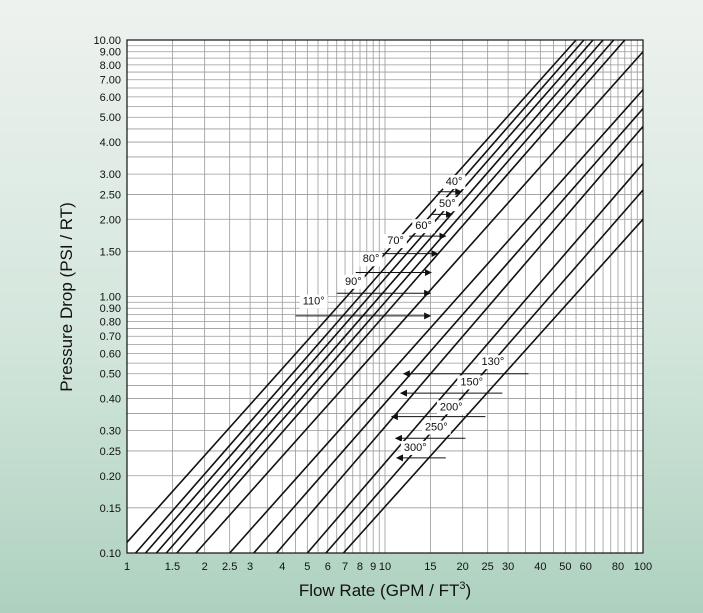  What do you see at coordinates (430, 567) in the screenshot?
I see `x-tick-label-15: 15` at bounding box center [430, 567].